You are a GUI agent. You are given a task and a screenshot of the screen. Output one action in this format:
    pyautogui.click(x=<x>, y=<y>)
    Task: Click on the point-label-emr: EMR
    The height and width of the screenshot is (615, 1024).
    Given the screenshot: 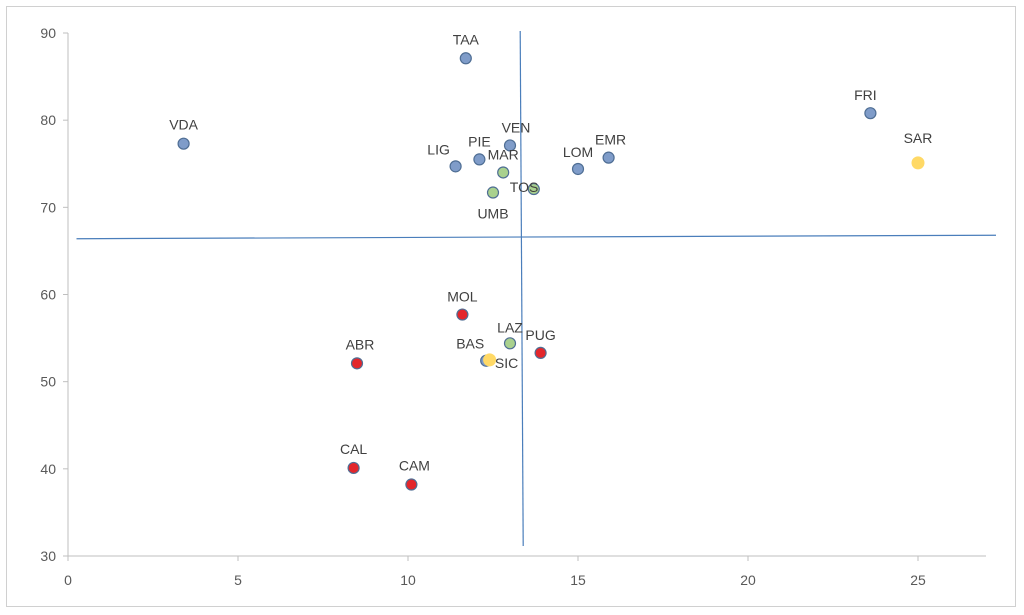 What is the action you would take?
    pyautogui.click(x=610, y=140)
    